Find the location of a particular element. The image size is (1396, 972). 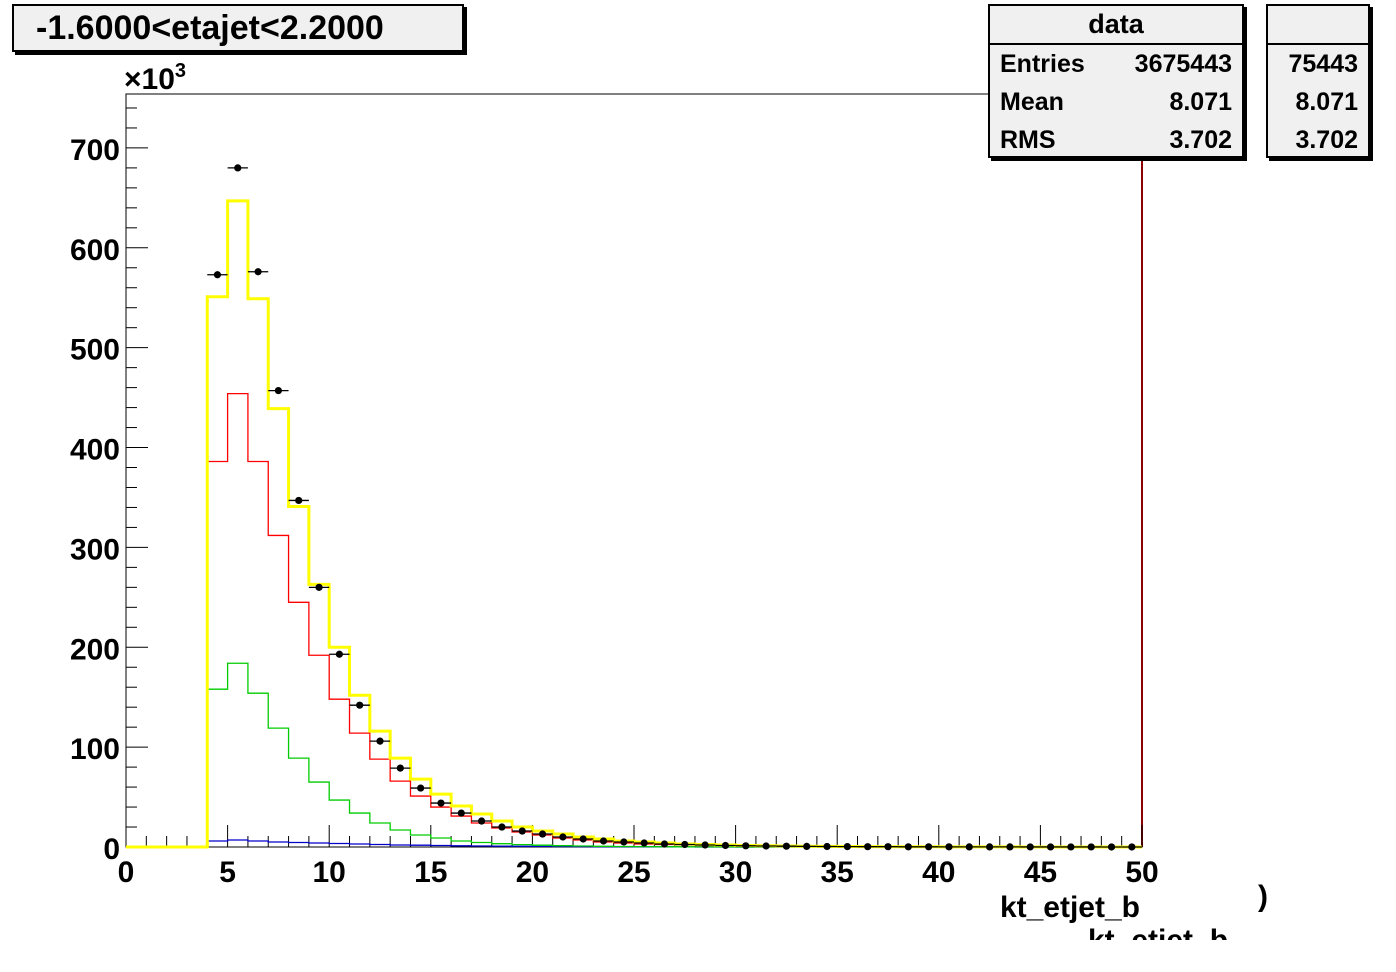

x-axis: 0 5 10 15 20 25 30 35 40 45 50 is located at coordinates (638, 857).